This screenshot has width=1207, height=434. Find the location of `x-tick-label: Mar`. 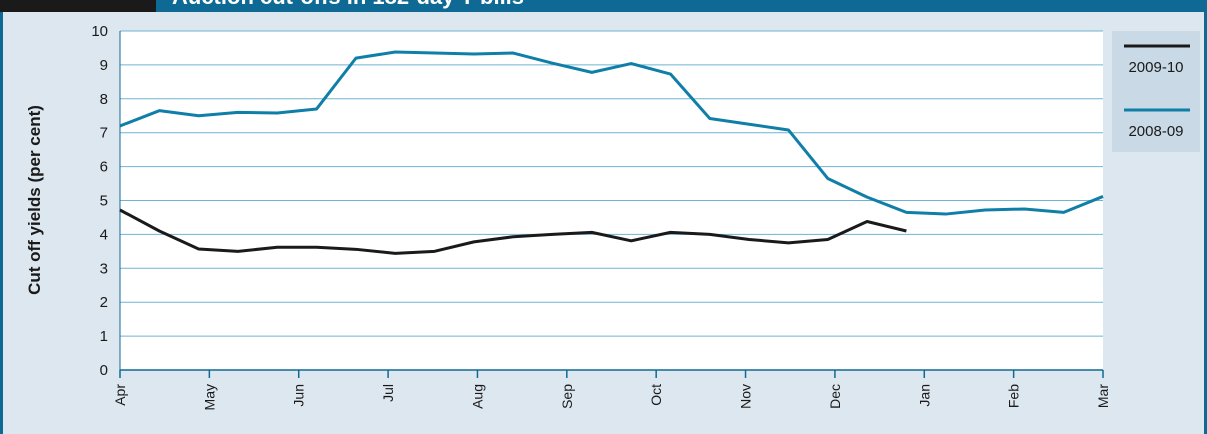

x-tick-label: Mar is located at coordinates (1103, 396).